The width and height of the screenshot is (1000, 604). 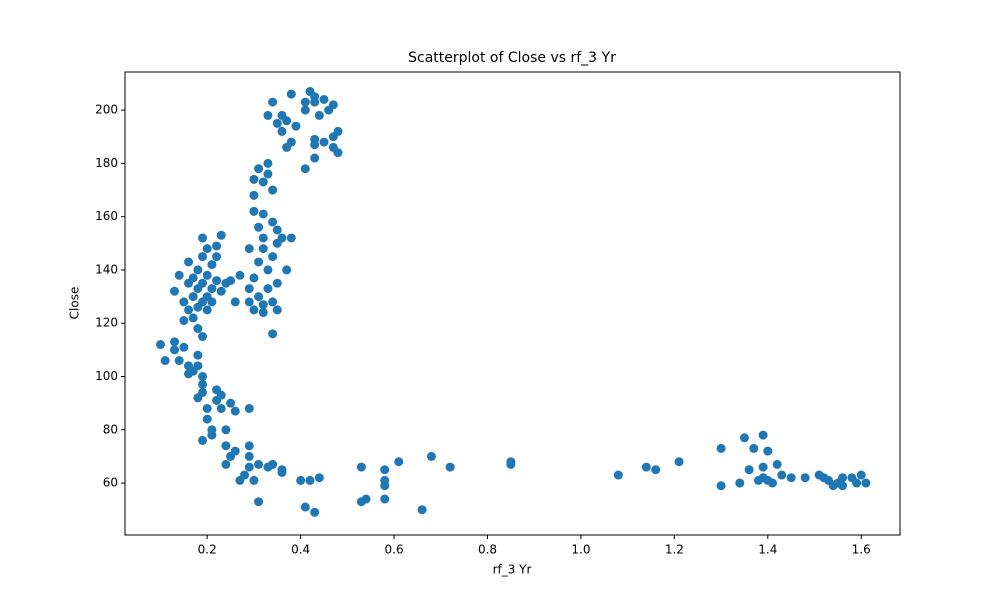 What do you see at coordinates (106, 216) in the screenshot?
I see `y-tick-label: 160` at bounding box center [106, 216].